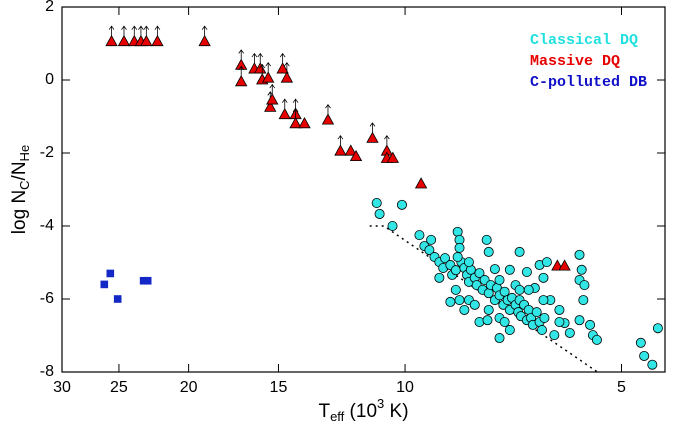 The width and height of the screenshot is (685, 430). Describe the element at coordinates (189, 387) in the screenshot. I see `x-tick-label: 20` at that location.